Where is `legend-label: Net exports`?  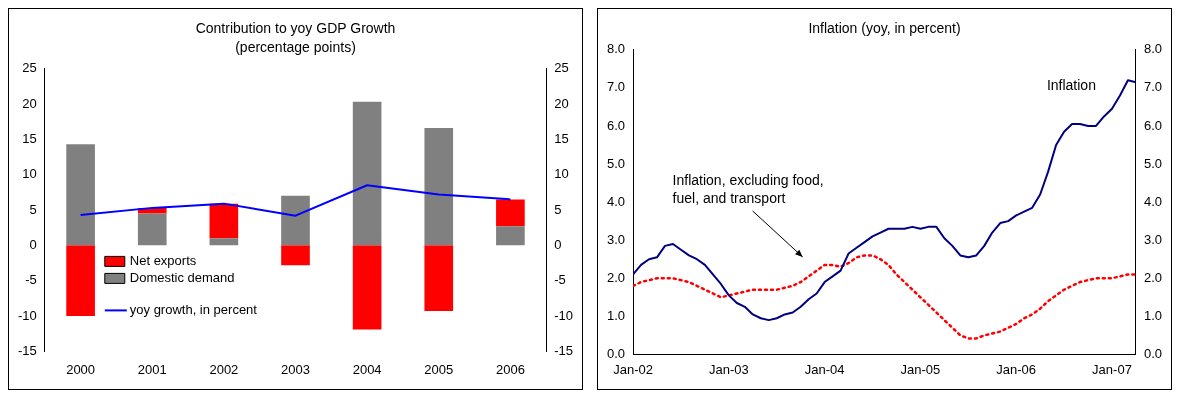 legend-label: Net exports is located at coordinates (163, 260).